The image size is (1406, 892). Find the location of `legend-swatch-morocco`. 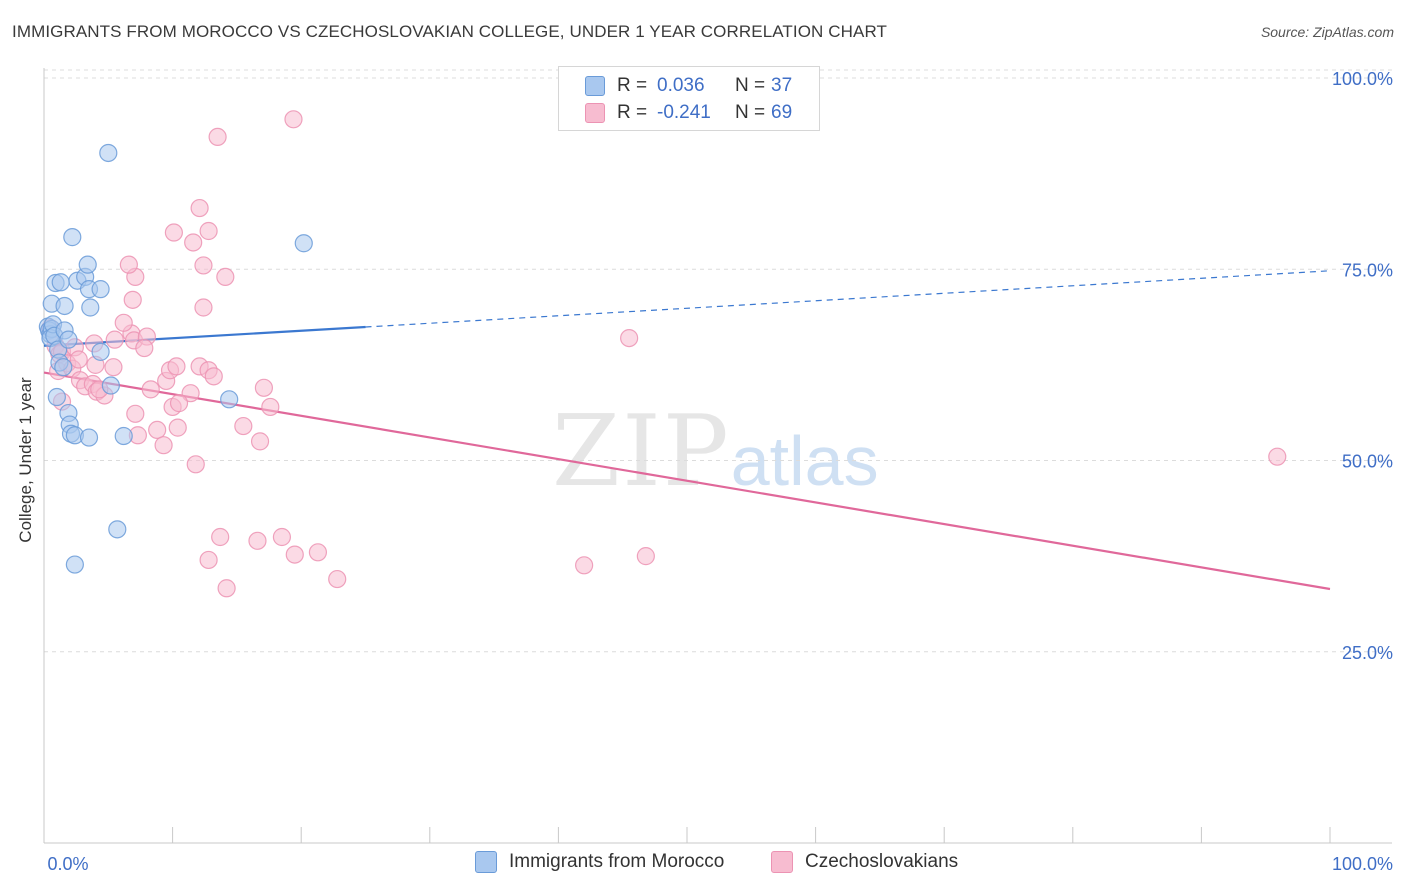

legend-swatch-morocco is located at coordinates (595, 86).